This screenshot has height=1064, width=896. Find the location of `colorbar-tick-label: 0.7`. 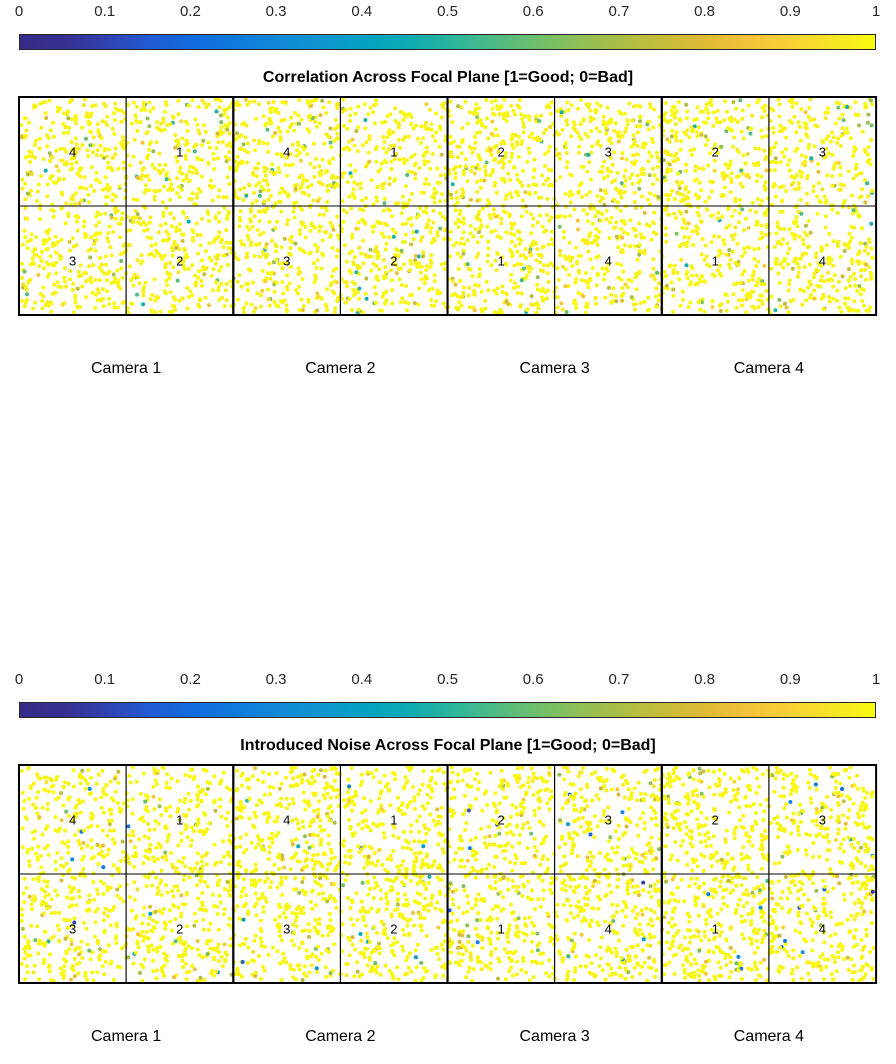

colorbar-tick-label: 0.7 is located at coordinates (619, 679).